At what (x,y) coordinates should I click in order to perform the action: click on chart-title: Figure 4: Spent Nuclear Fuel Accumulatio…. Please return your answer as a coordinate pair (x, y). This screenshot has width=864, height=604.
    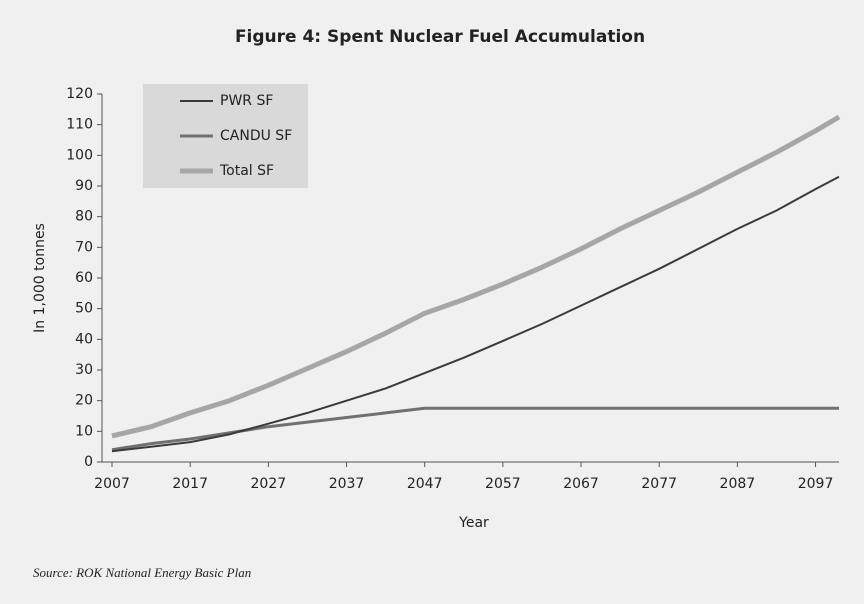
    Looking at the image, I should click on (440, 37).